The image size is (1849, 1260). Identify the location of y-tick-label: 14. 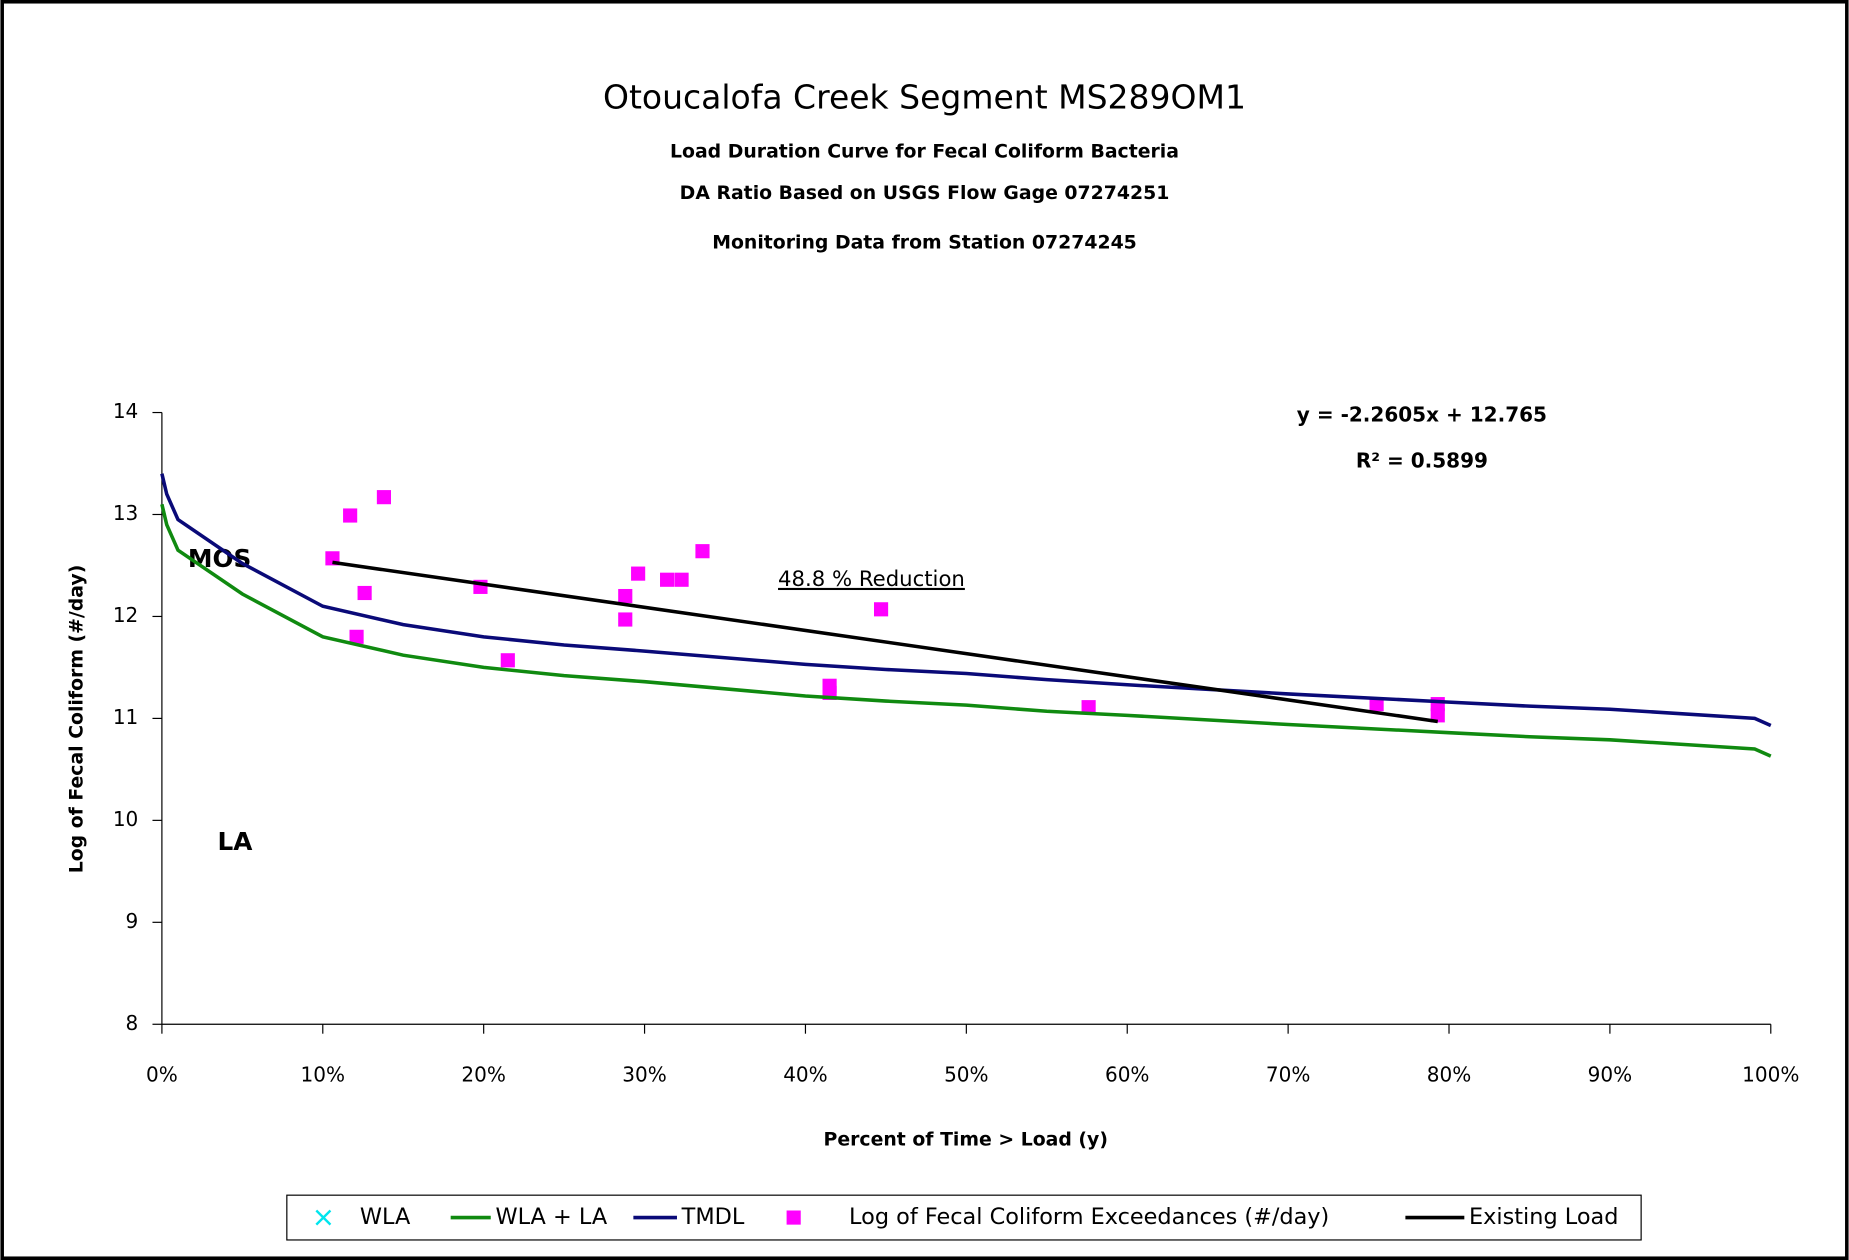
(125, 411).